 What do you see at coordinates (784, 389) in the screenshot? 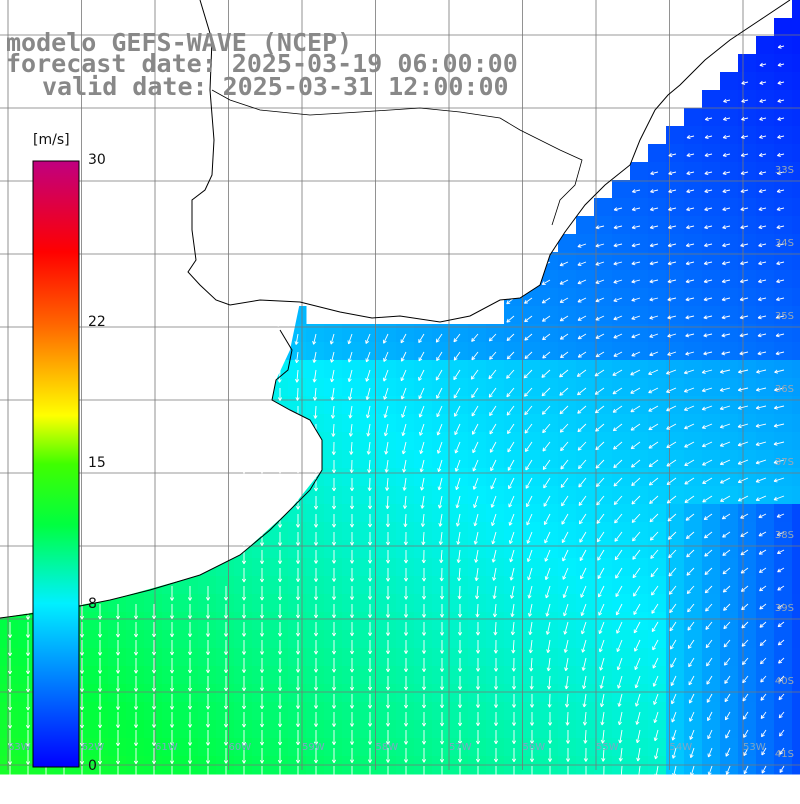
I see `latitude-label: 36S` at bounding box center [784, 389].